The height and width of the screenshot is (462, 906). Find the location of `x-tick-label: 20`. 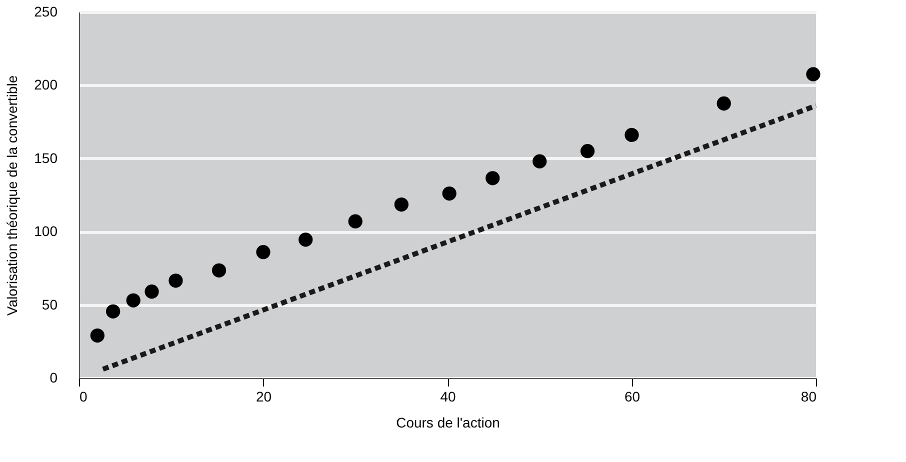

x-tick-label: 20 is located at coordinates (264, 396).